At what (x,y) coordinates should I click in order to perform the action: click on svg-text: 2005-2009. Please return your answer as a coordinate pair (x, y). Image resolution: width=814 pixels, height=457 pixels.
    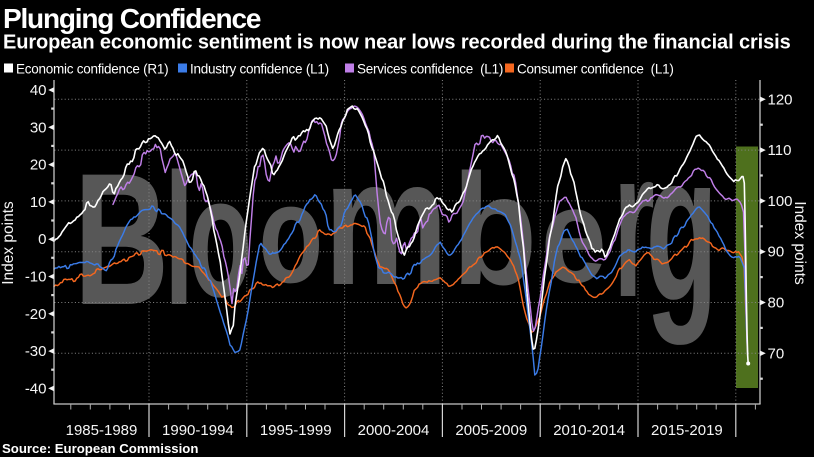
    Looking at the image, I should click on (491, 430).